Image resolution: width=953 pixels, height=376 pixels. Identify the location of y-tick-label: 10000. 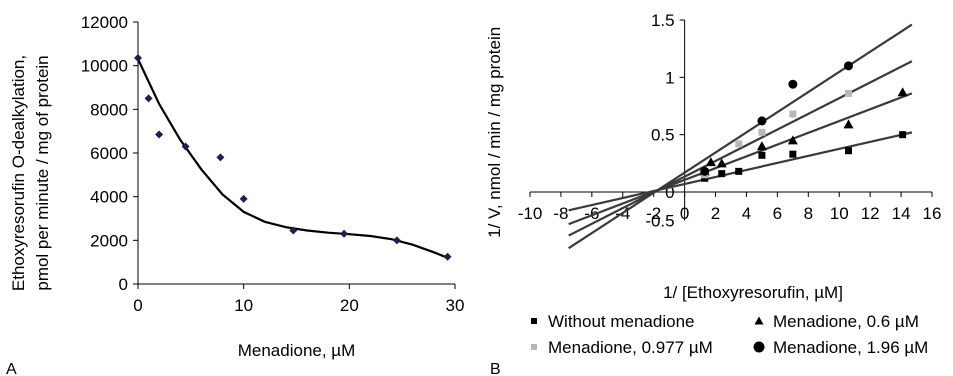
(104, 66).